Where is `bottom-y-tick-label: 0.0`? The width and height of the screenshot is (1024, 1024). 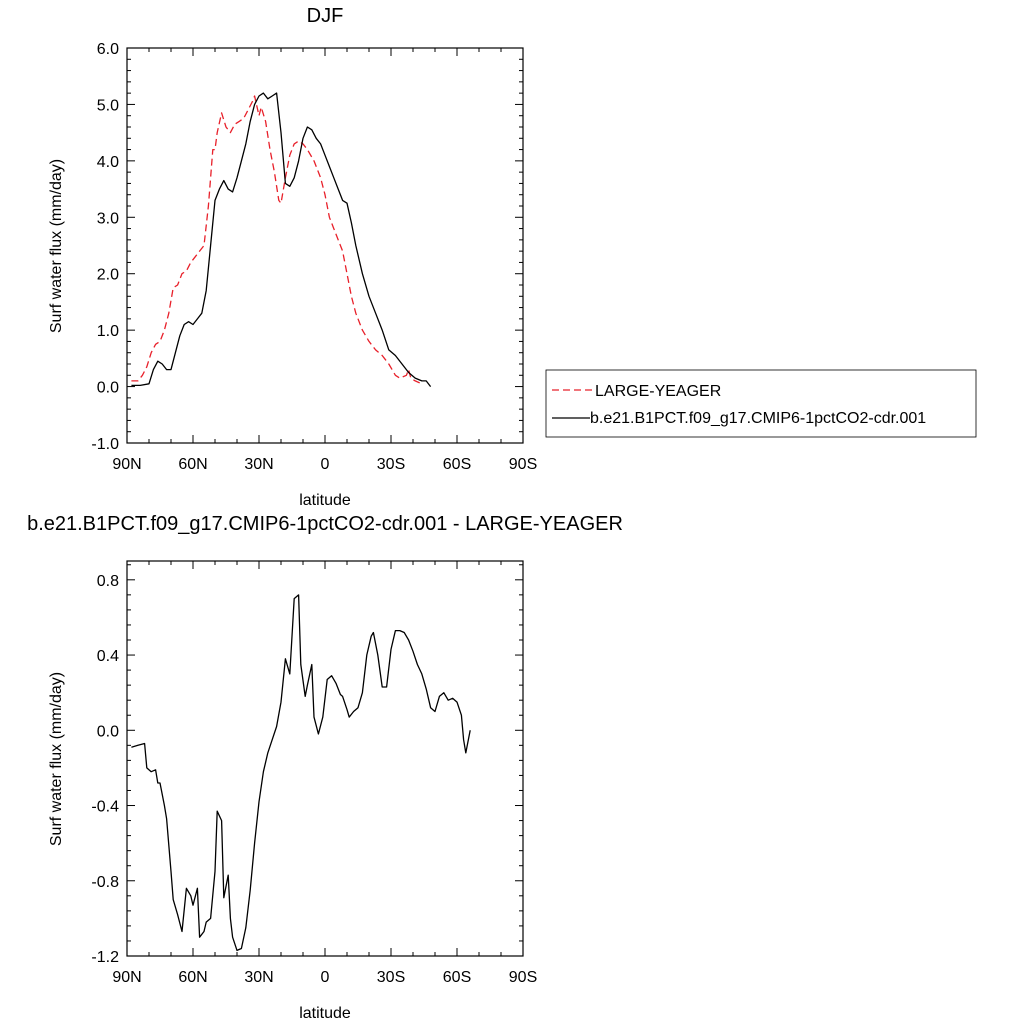
bottom-y-tick-label: 0.0 is located at coordinates (108, 731).